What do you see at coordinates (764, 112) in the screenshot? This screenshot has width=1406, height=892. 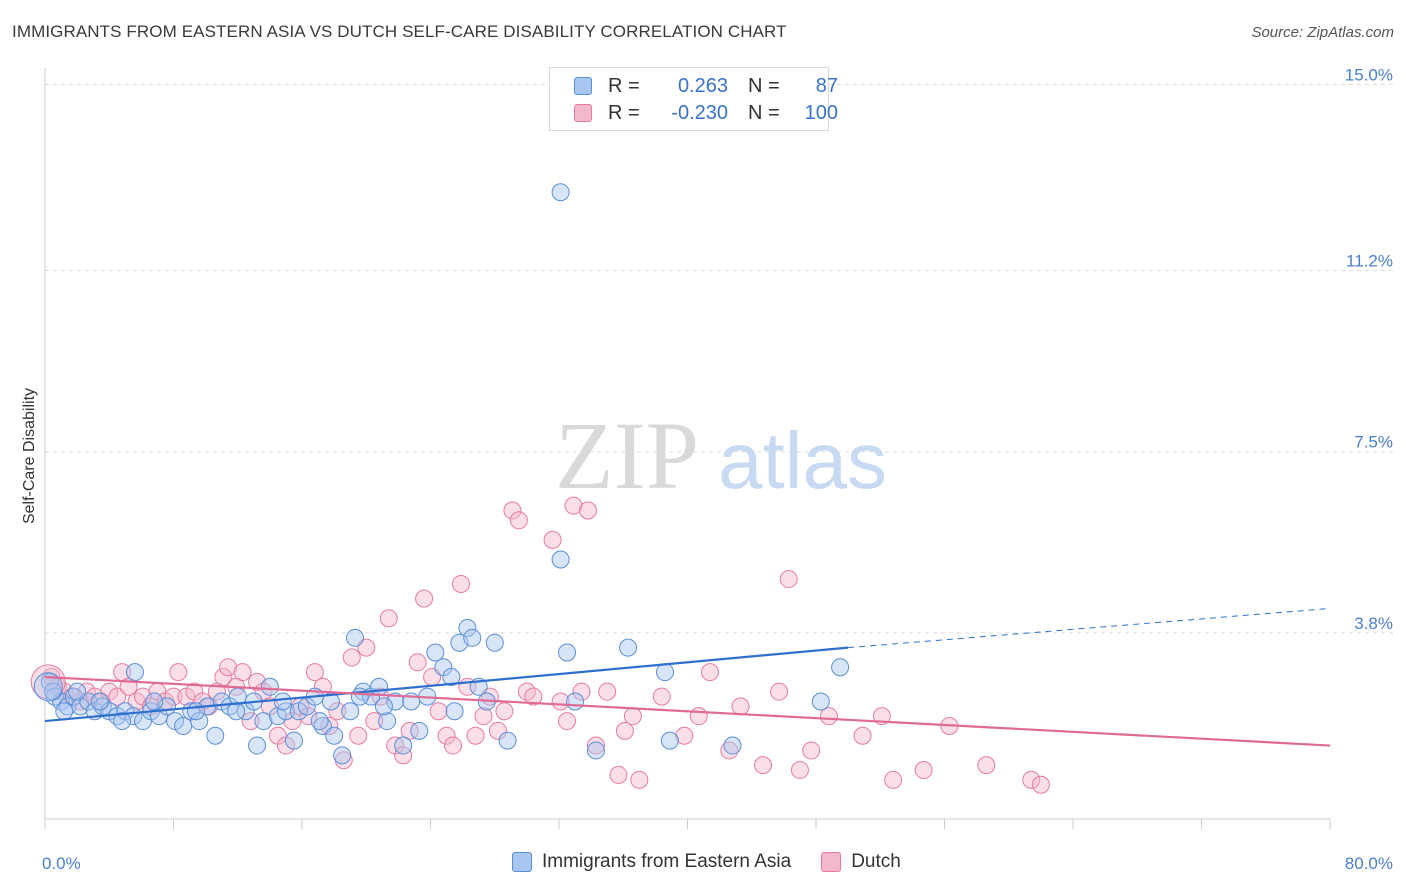 I see `legend-n-label: N =` at bounding box center [764, 112].